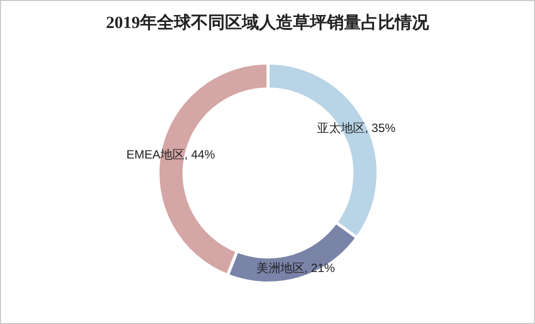 This screenshot has height=324, width=535. Describe the element at coordinates (356, 128) in the screenshot. I see `slice-label: 亚太地区, 35%` at that location.